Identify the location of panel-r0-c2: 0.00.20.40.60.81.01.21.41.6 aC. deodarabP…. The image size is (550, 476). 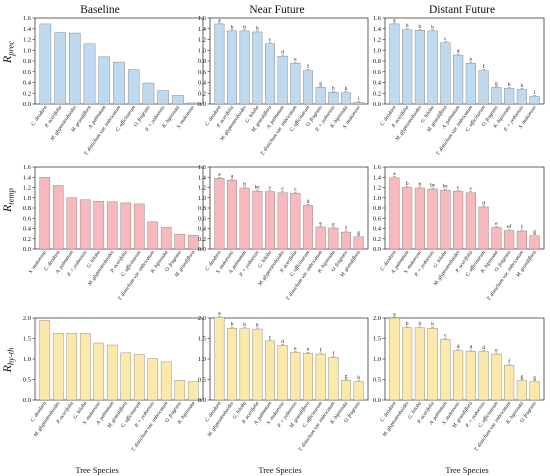
(459, 86).